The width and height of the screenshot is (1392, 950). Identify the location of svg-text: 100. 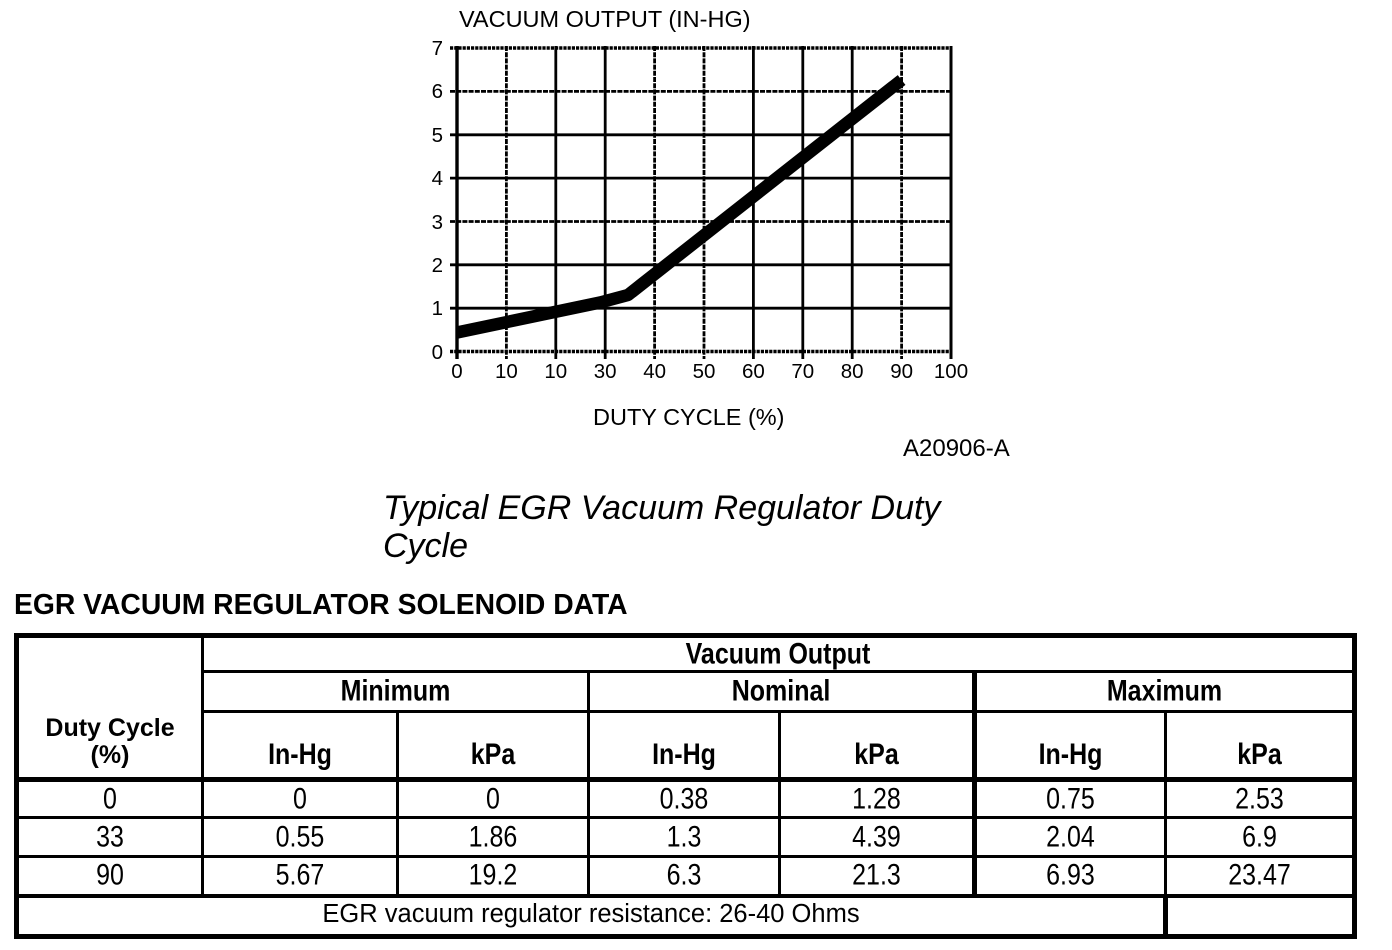
(951, 371).